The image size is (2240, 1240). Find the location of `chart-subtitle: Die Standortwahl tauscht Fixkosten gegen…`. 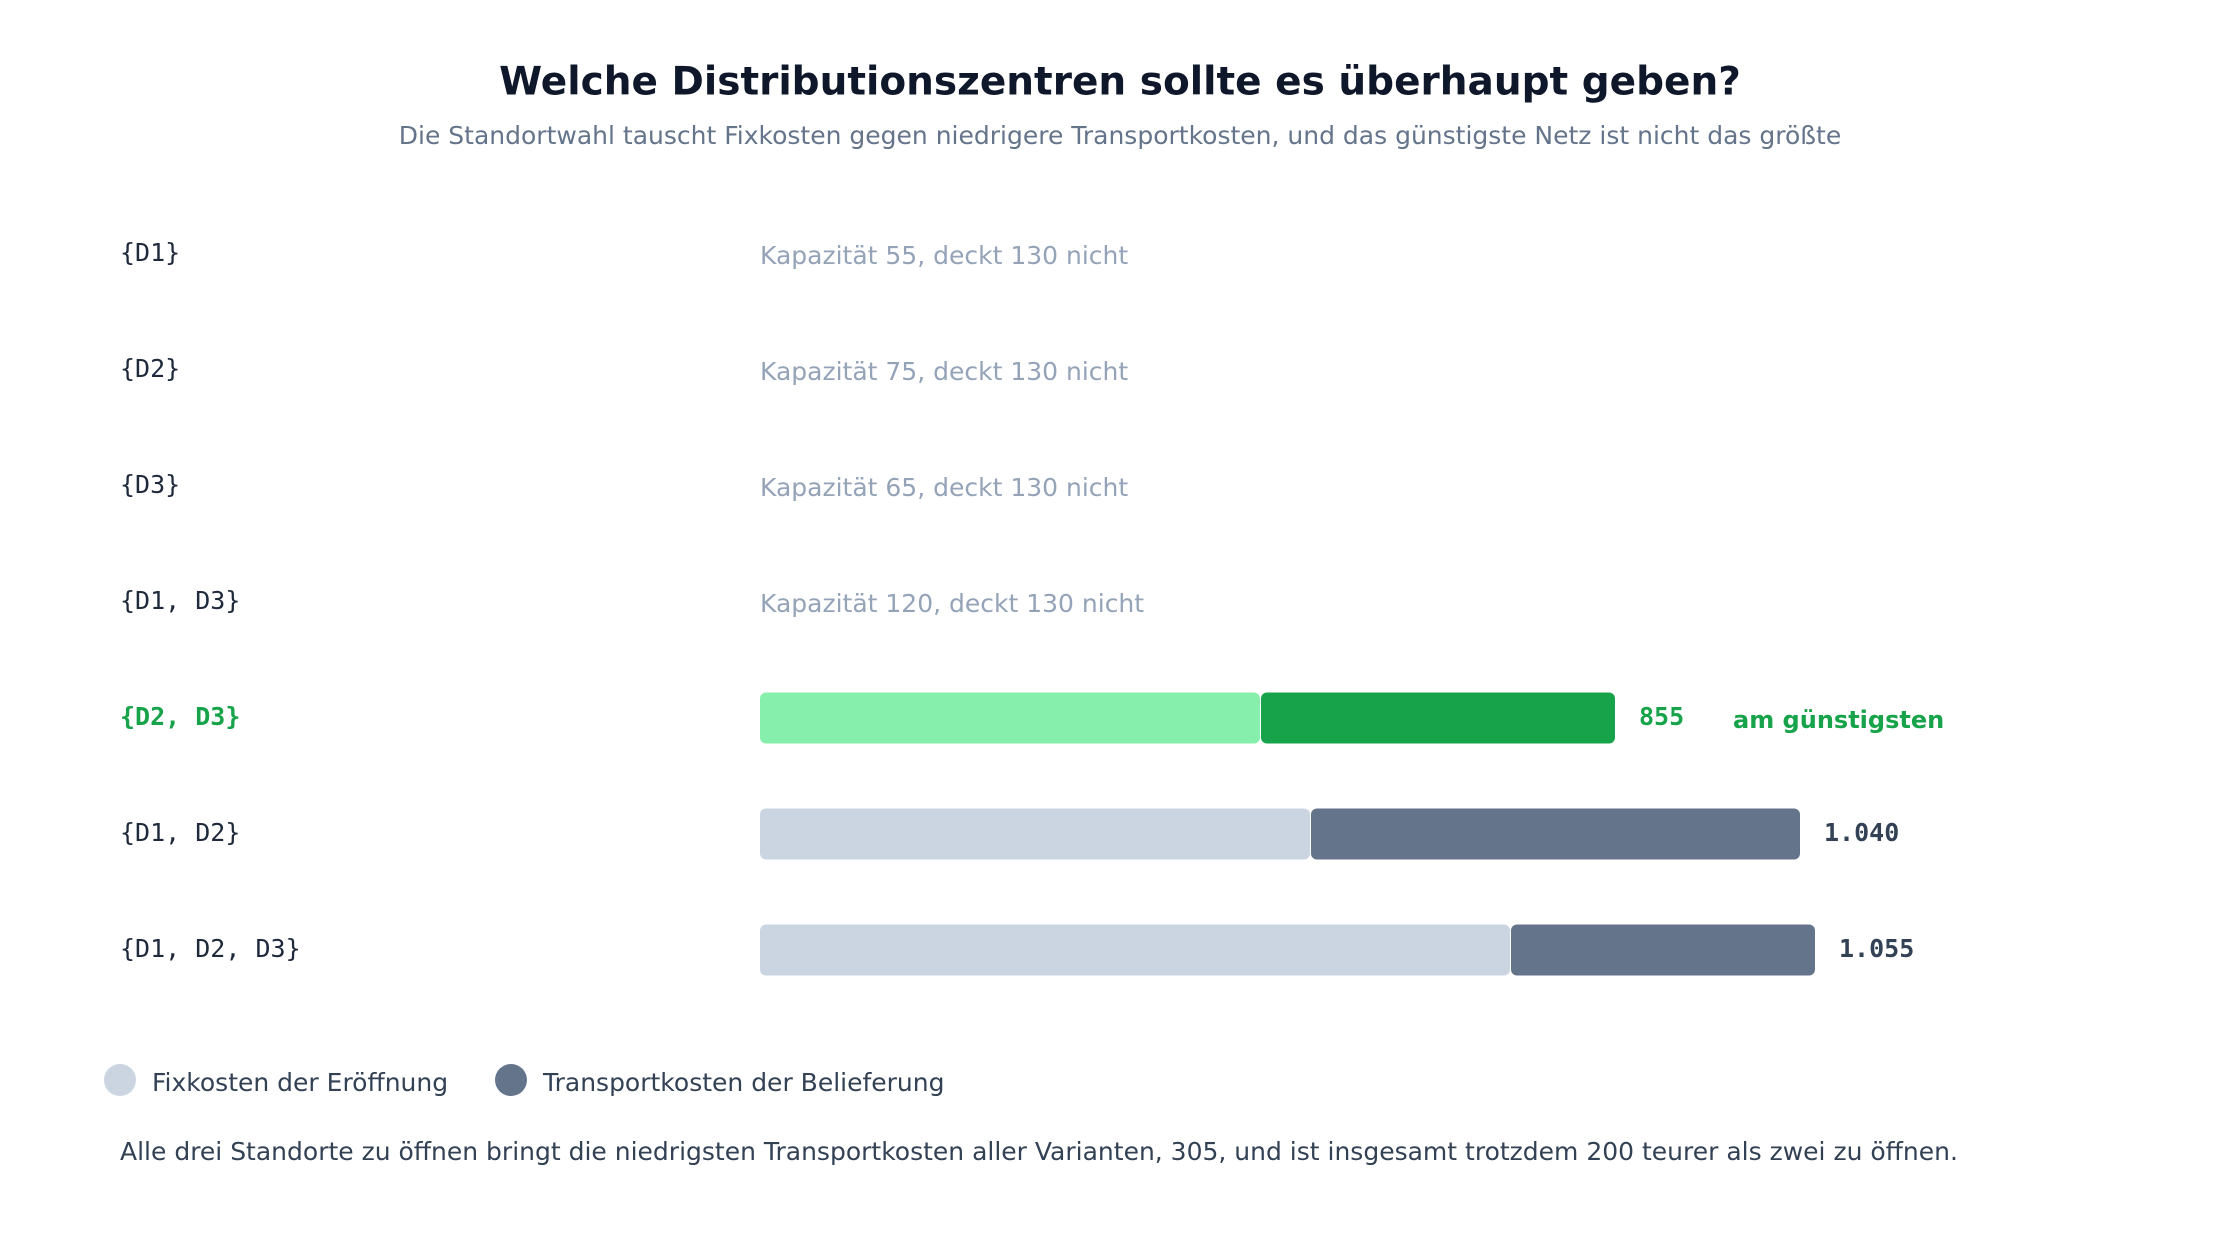

chart-subtitle: Die Standortwahl tauscht Fixkosten gegen… is located at coordinates (1120, 135).